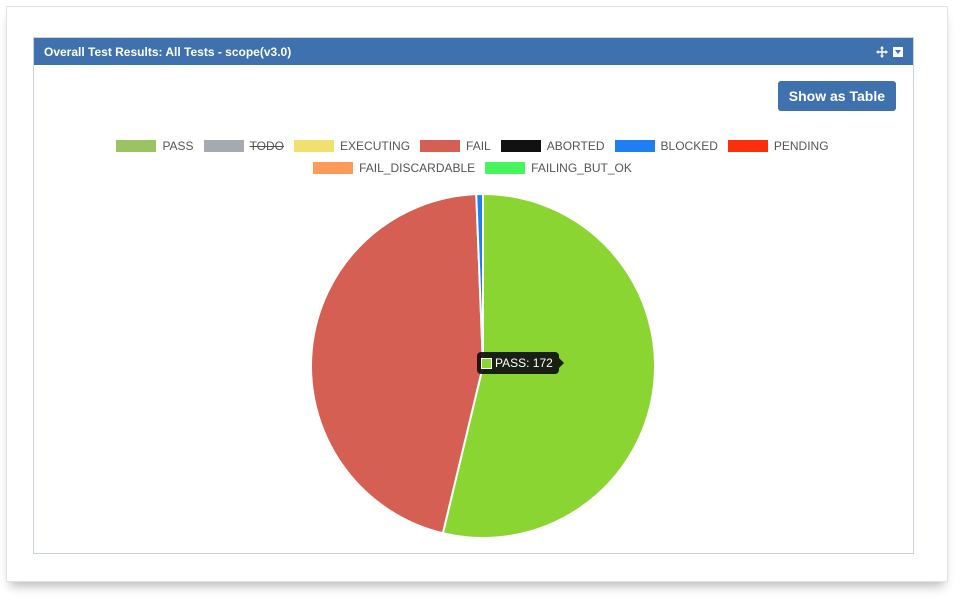 Image resolution: width=961 pixels, height=611 pixels. Describe the element at coordinates (178, 146) in the screenshot. I see `legend-label: PASS` at that location.